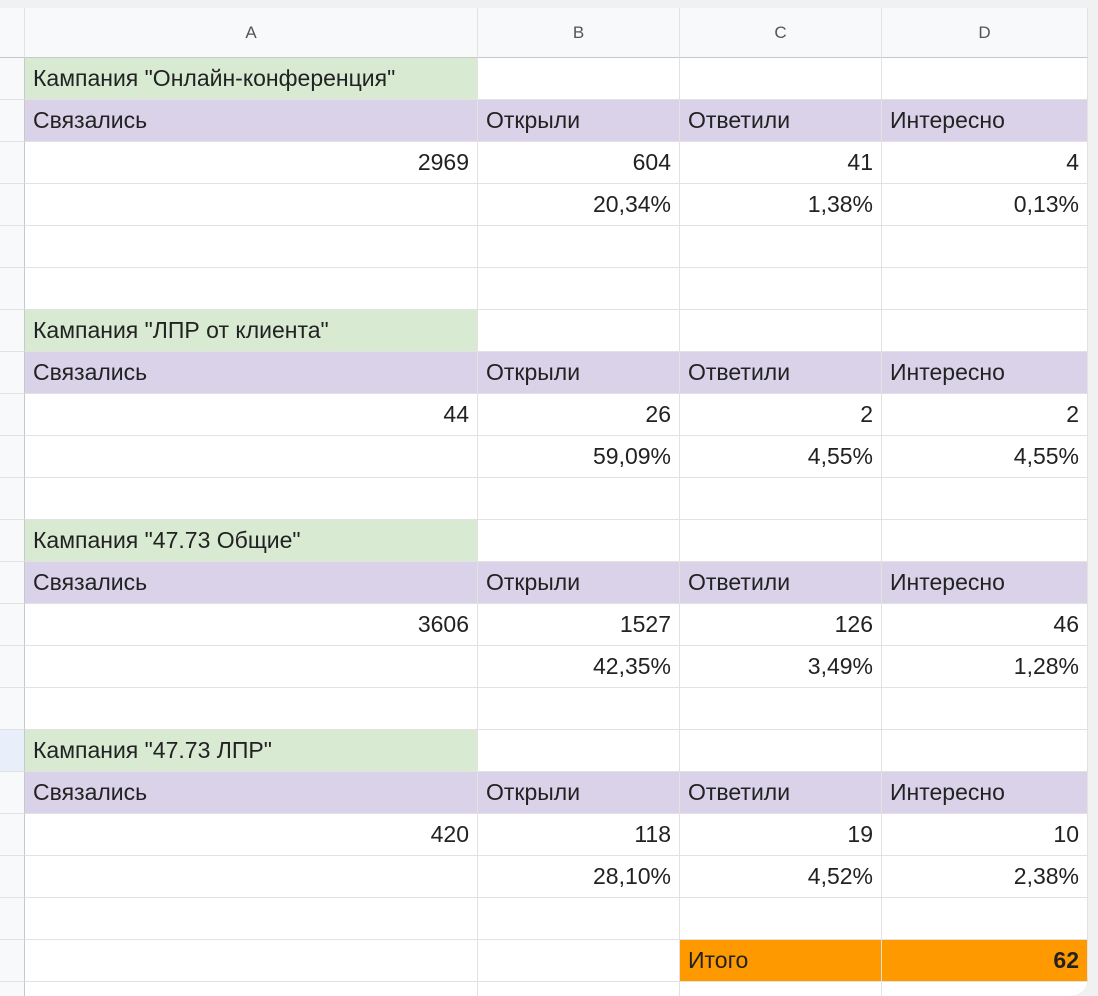 The height and width of the screenshot is (996, 1098). I want to click on count-cell: 118, so click(579, 835).